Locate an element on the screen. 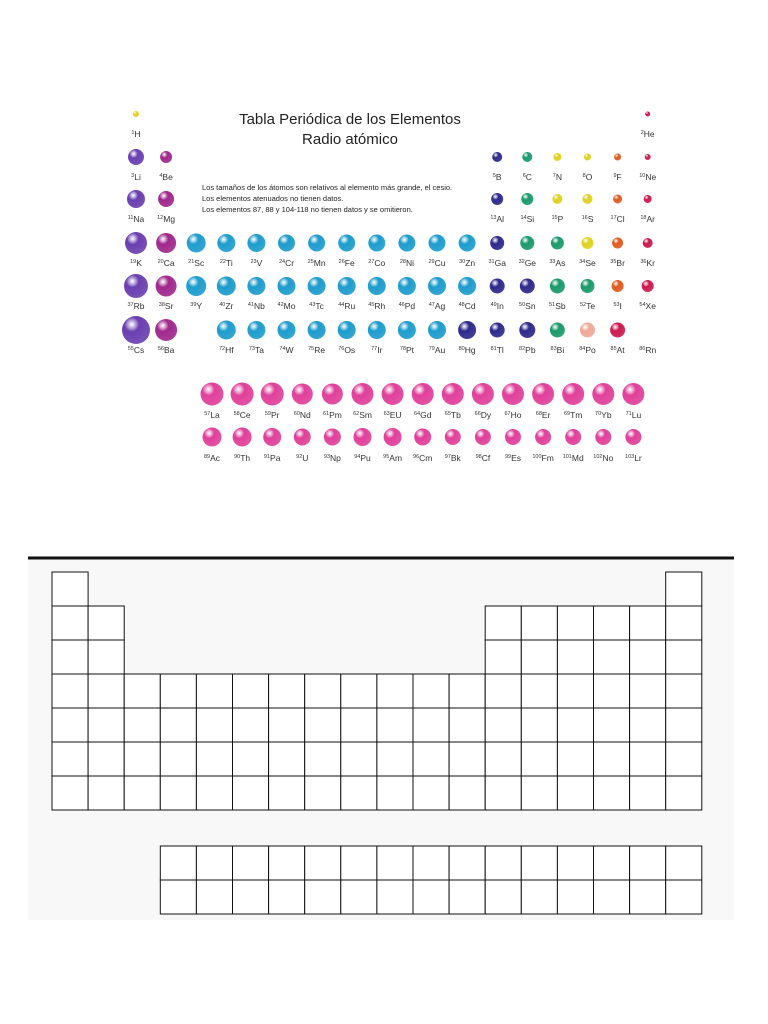 This screenshot has height=1024, width=768. element-label: 58Ce is located at coordinates (242, 415).